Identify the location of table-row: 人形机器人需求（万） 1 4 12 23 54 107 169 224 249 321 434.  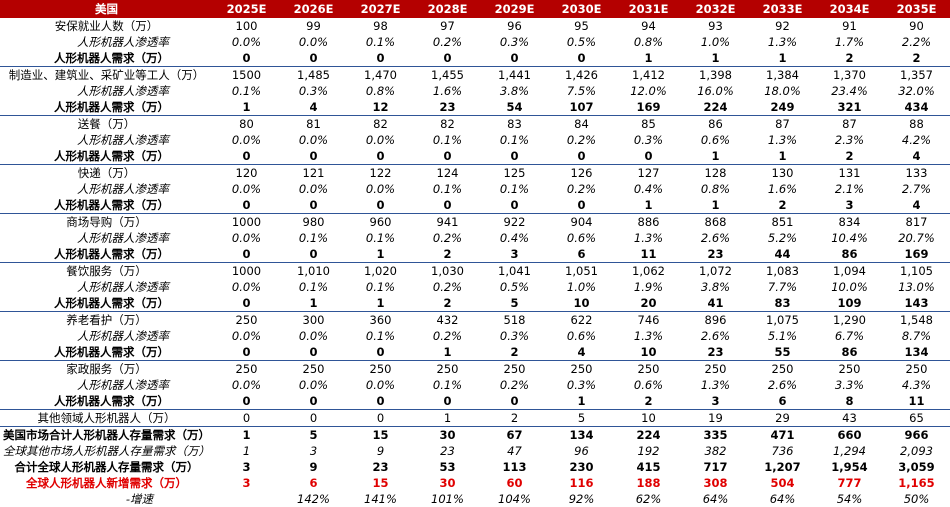
(475, 107).